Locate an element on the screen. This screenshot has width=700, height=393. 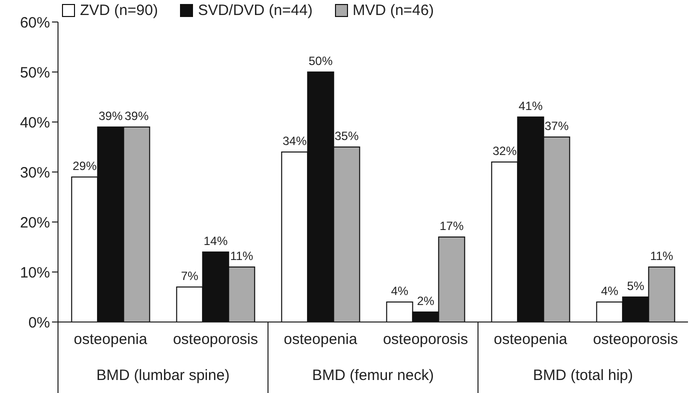
text: BMD (femur neck) is located at coordinates (373, 375).